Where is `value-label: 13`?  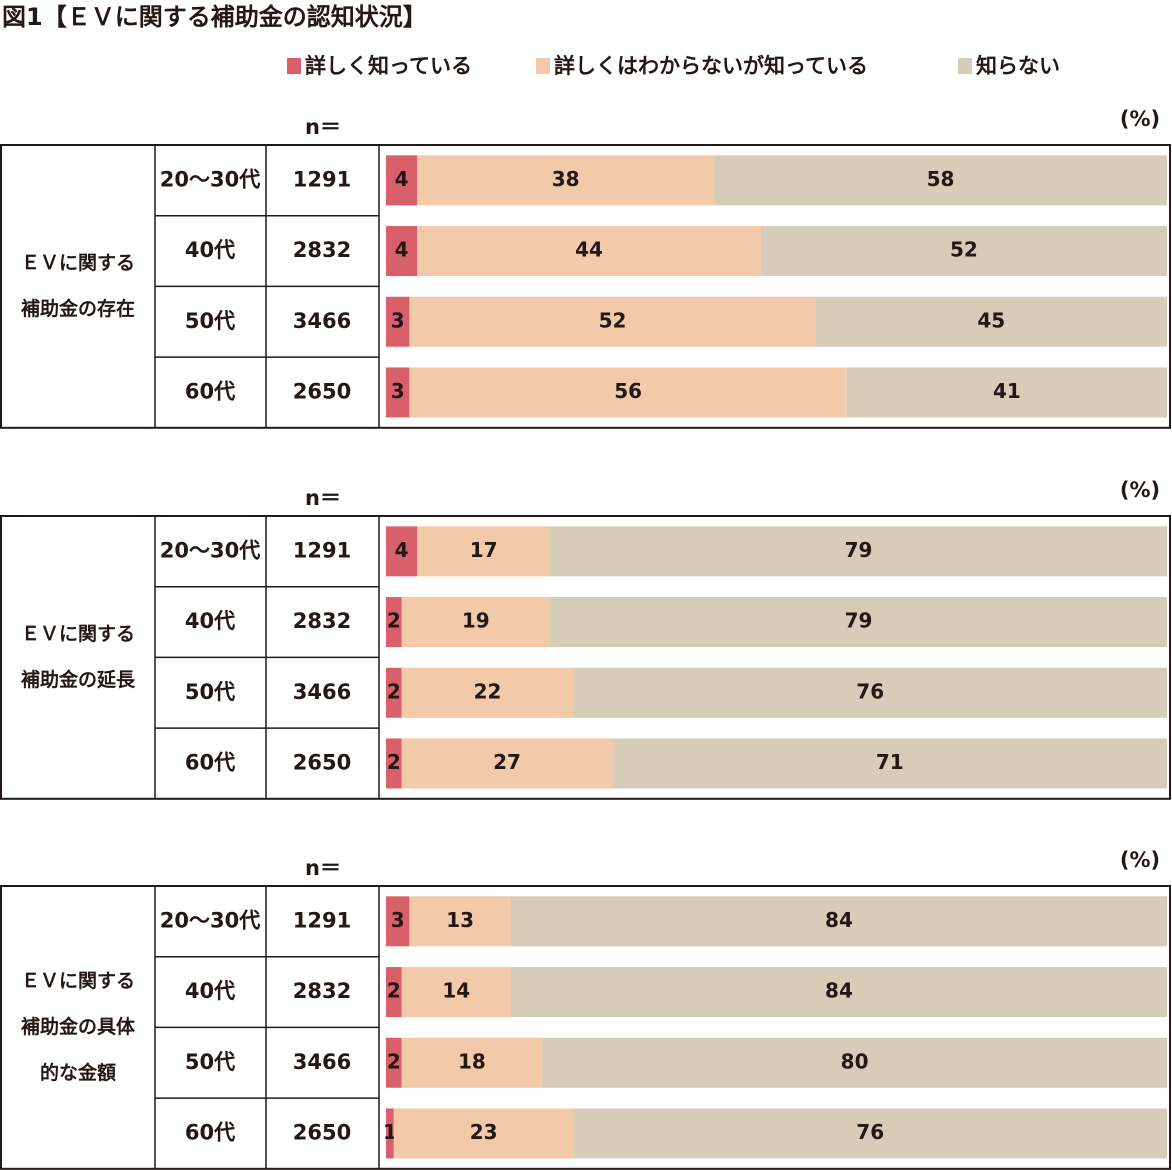
value-label: 13 is located at coordinates (460, 920).